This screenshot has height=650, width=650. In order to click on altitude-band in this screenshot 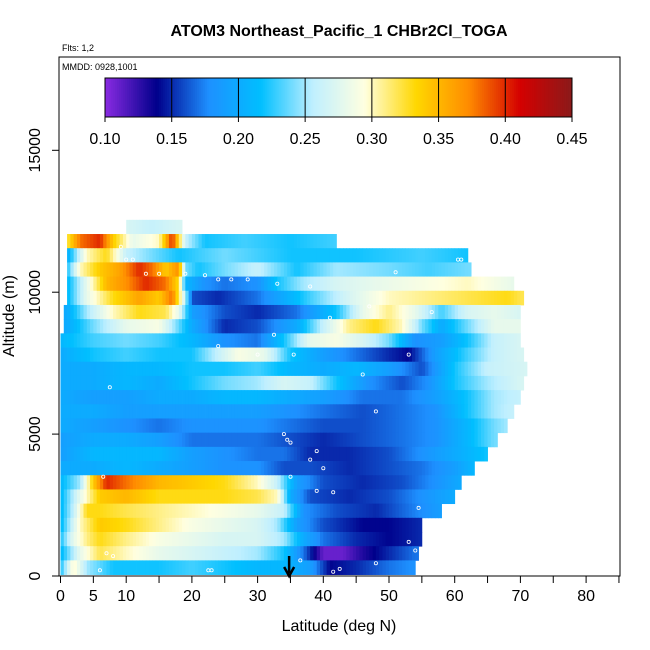, I will do `click(292, 383)`.